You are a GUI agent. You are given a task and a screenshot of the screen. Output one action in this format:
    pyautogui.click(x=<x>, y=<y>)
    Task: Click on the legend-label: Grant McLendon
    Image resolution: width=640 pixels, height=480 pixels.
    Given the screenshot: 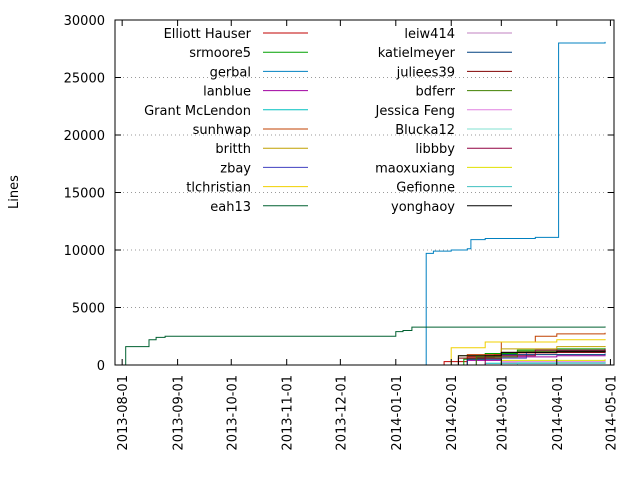 What is the action you would take?
    pyautogui.click(x=197, y=111)
    